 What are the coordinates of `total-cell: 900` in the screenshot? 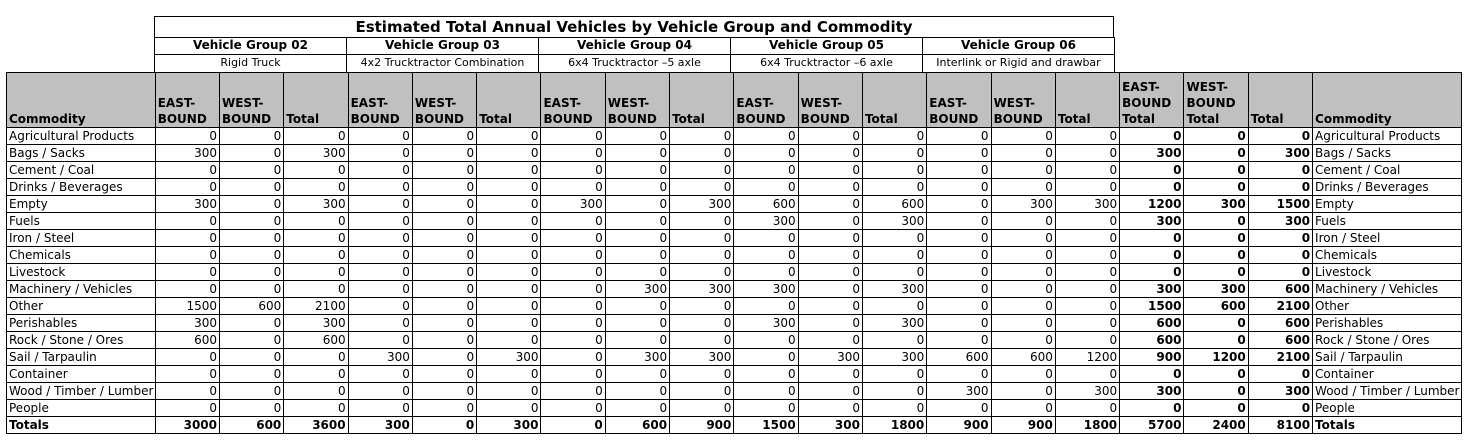 It's located at (1152, 357).